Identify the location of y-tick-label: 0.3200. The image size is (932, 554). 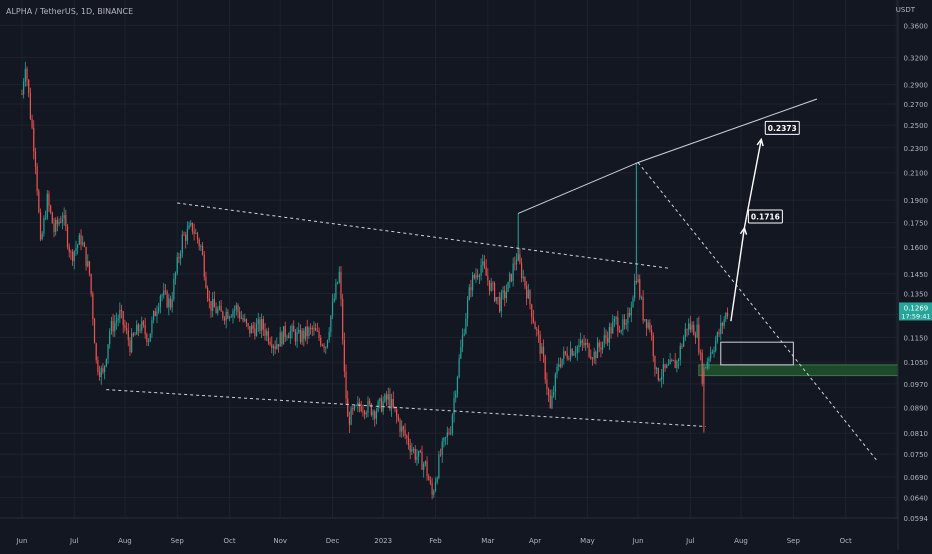
(916, 59).